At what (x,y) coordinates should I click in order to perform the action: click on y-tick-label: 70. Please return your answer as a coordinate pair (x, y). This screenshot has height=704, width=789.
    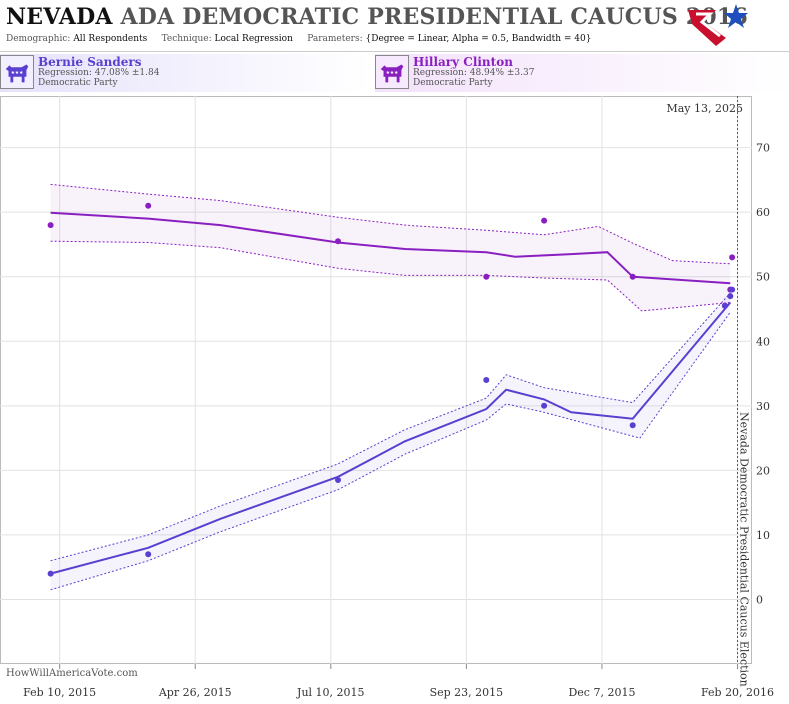
    Looking at the image, I should click on (763, 148).